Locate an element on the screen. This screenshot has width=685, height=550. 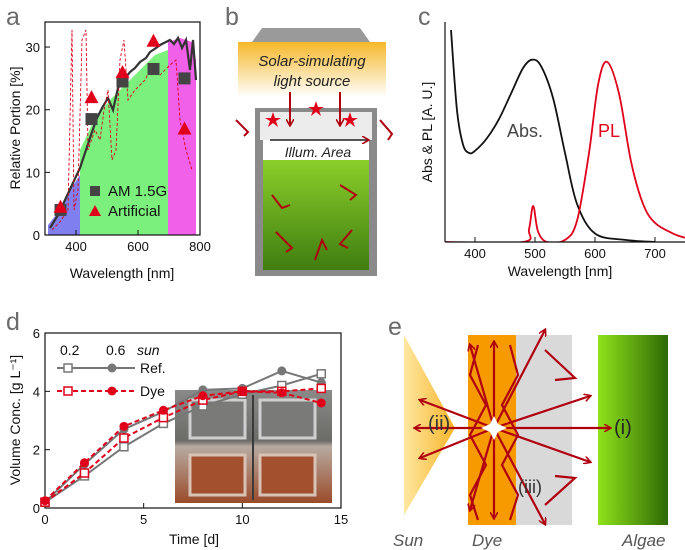
y-tick-label-a: 30 is located at coordinates (33, 47).